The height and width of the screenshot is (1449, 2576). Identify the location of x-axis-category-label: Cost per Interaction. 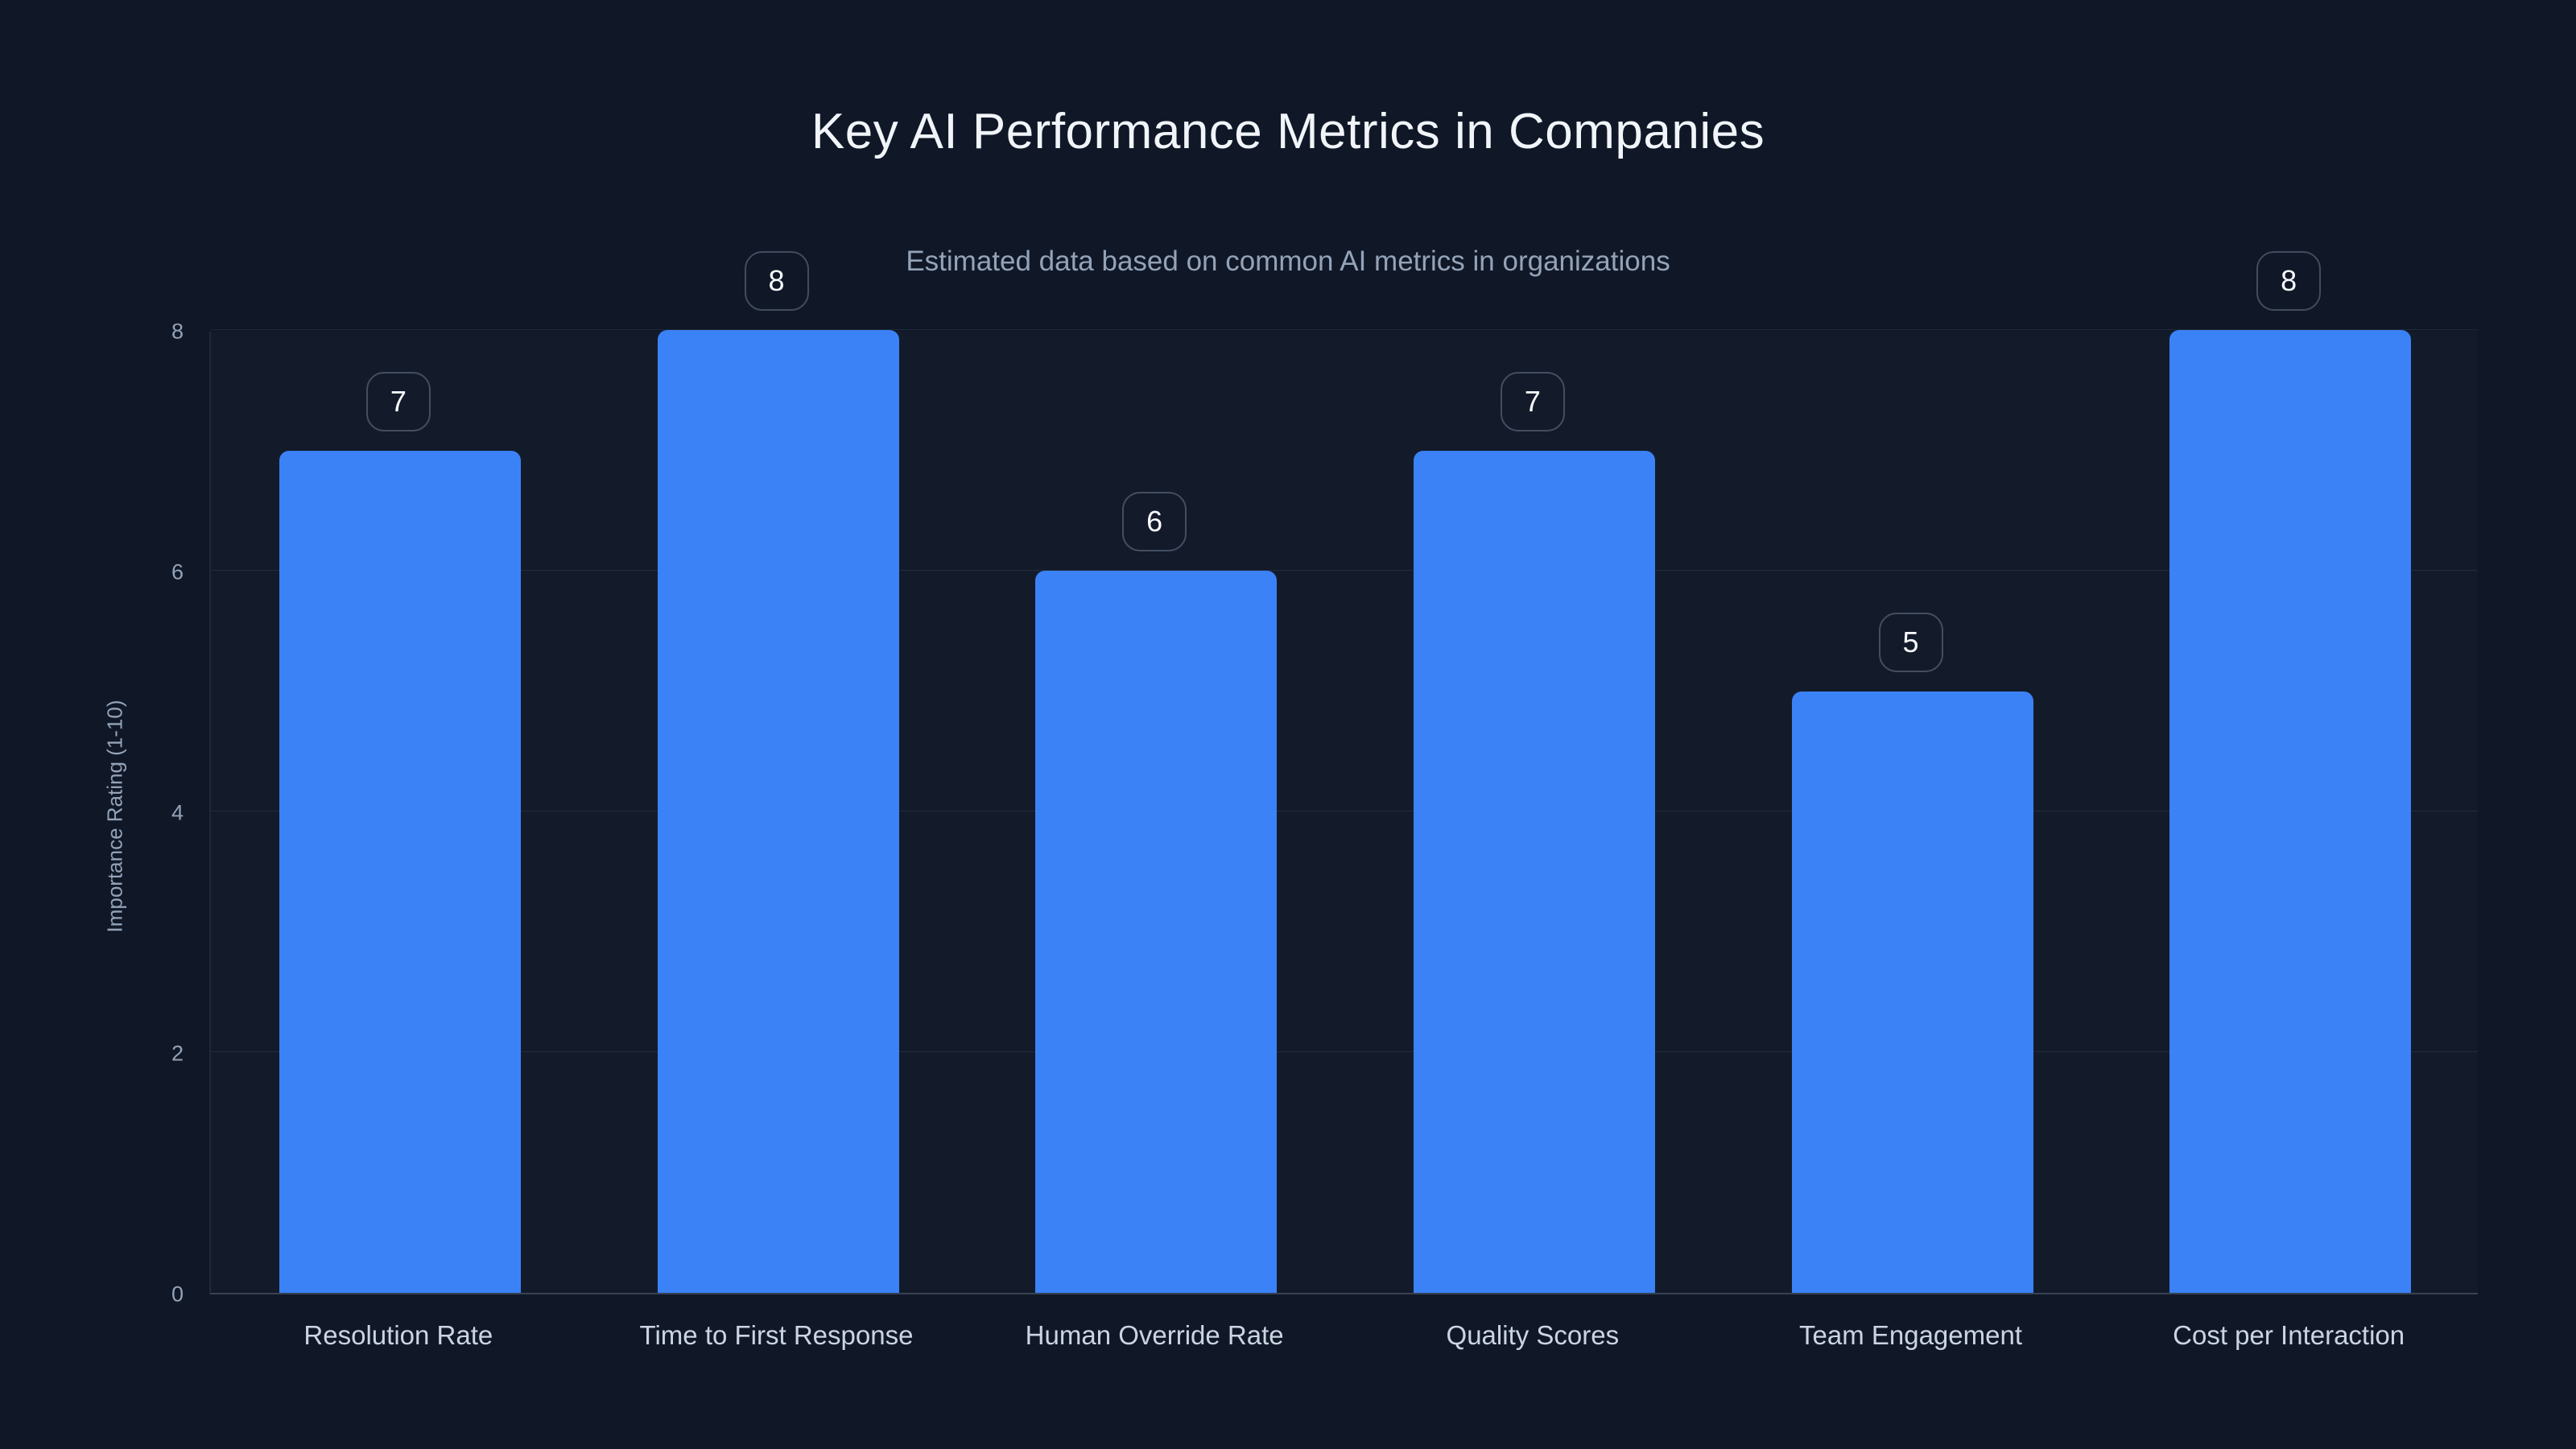
(2289, 1335).